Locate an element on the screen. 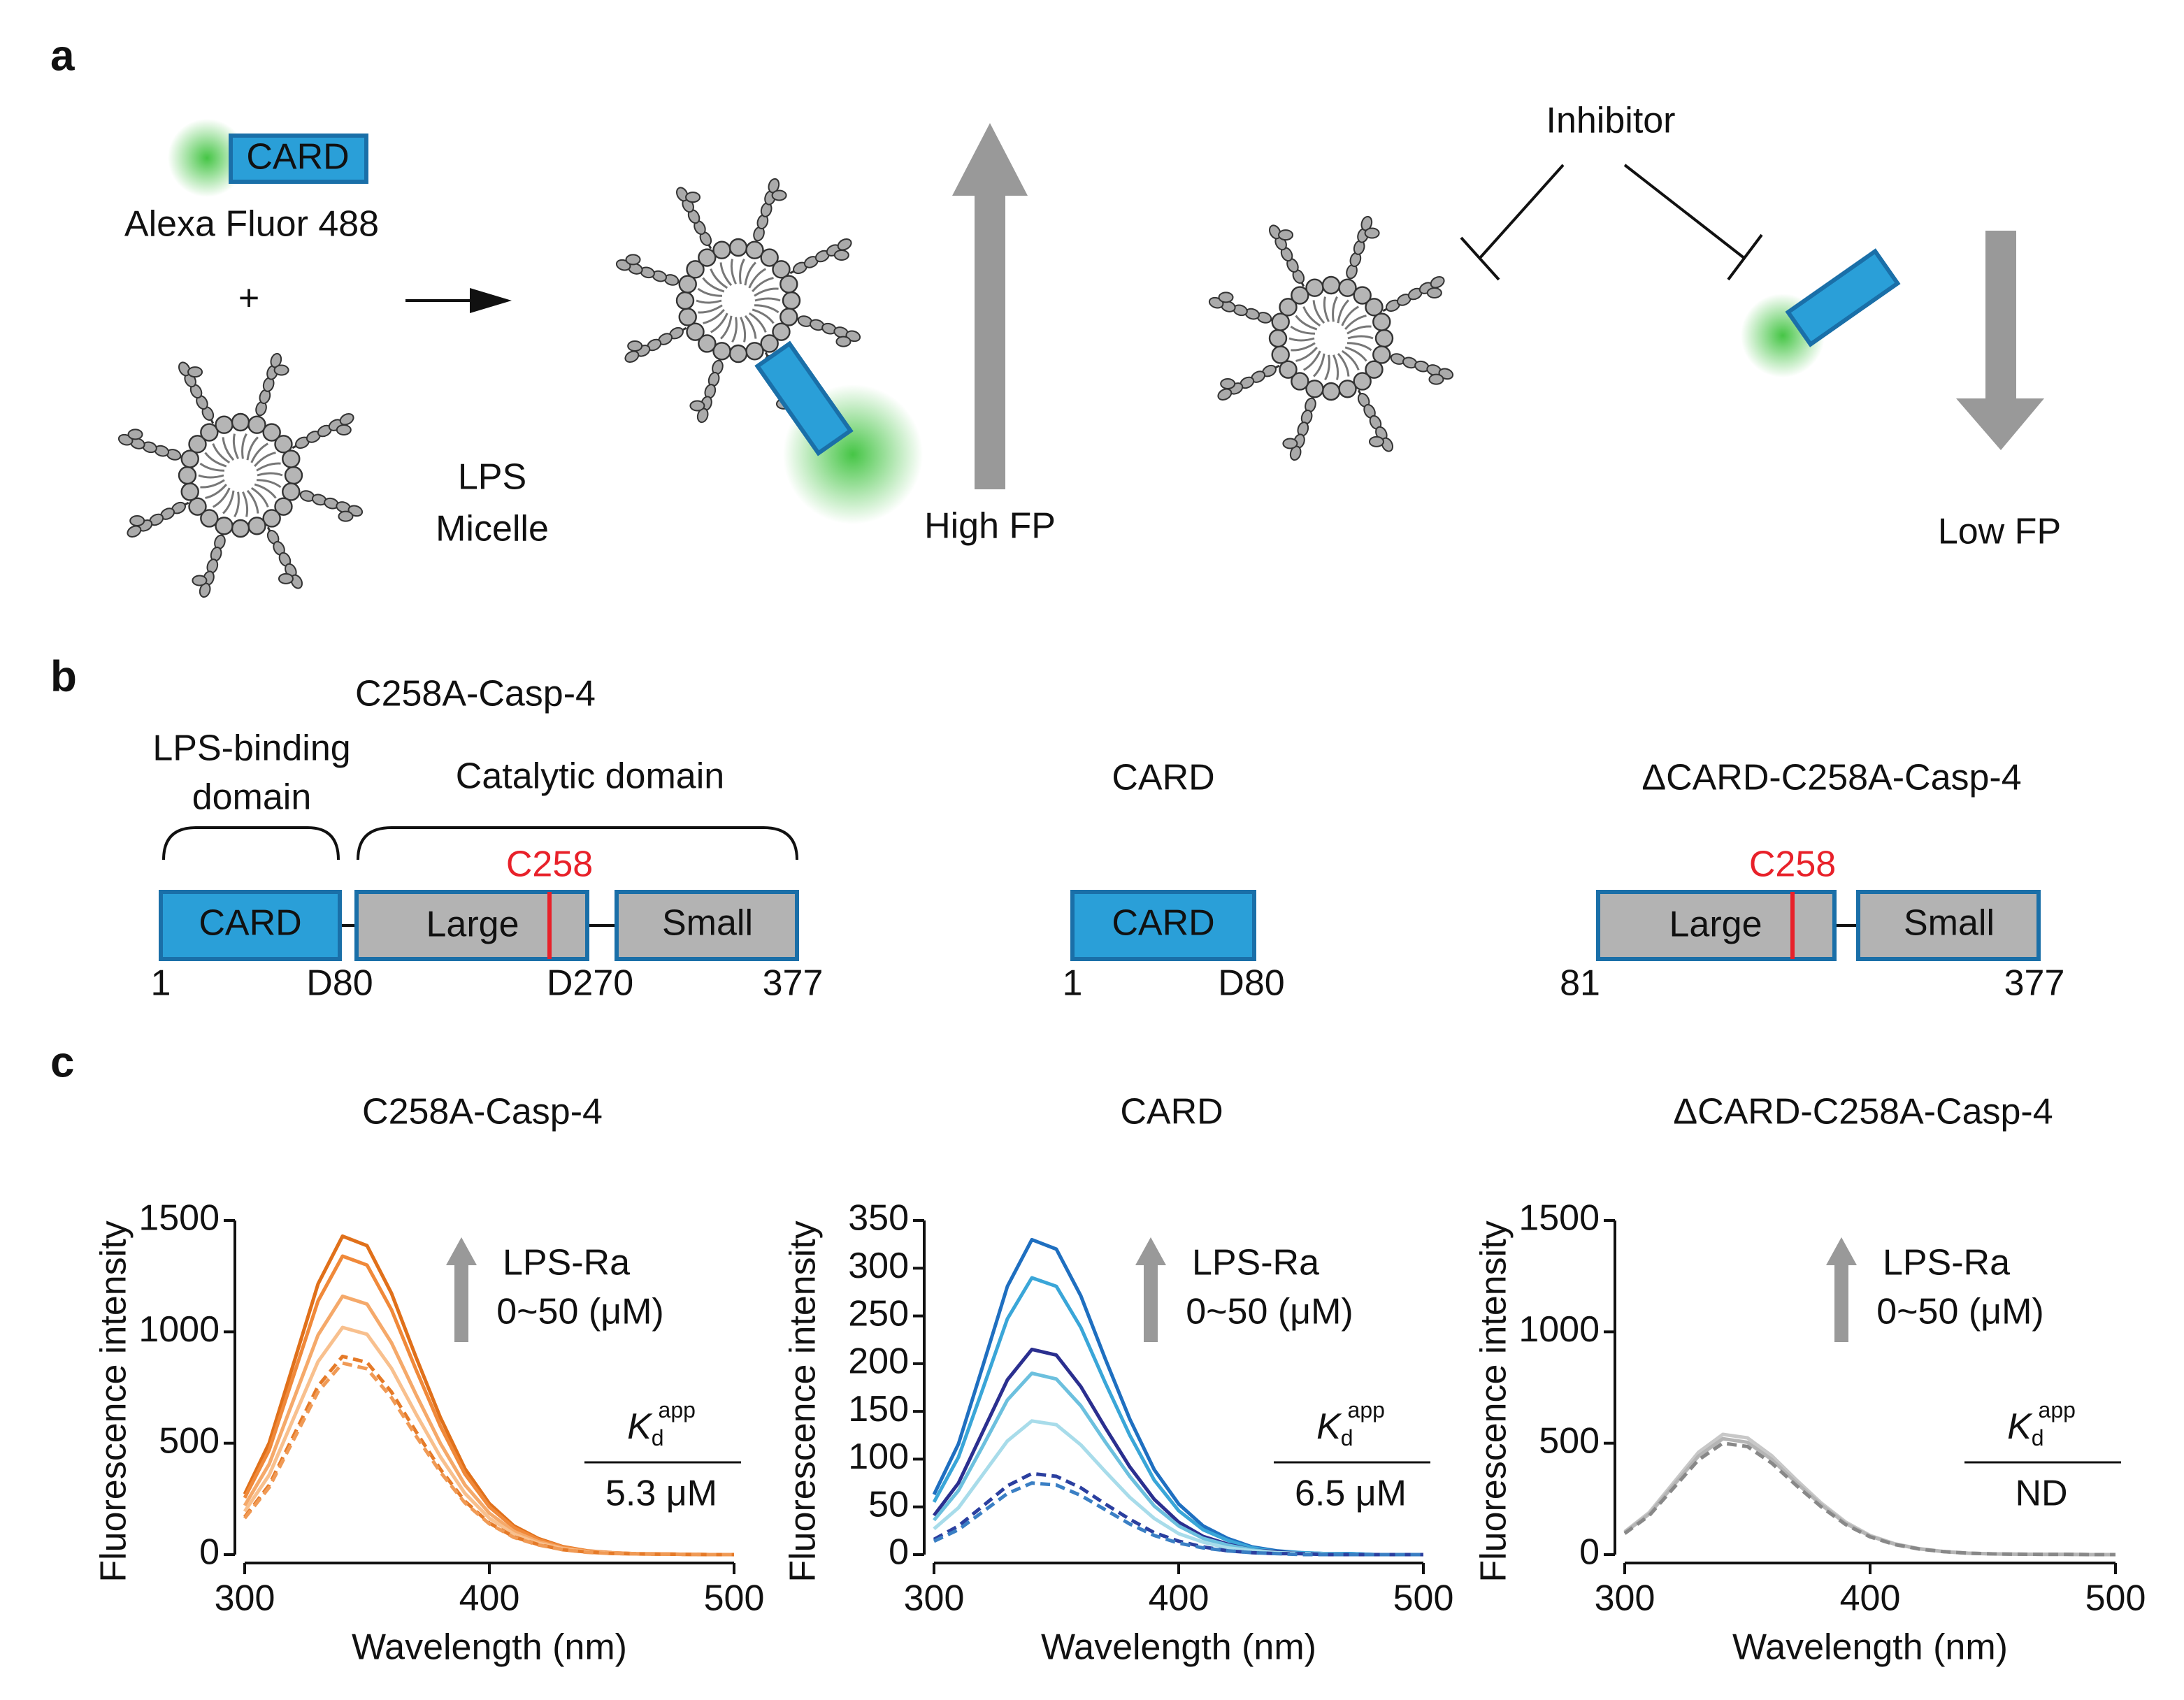 The image size is (2184, 1700). y-tick-label: 1500 is located at coordinates (179, 1218).